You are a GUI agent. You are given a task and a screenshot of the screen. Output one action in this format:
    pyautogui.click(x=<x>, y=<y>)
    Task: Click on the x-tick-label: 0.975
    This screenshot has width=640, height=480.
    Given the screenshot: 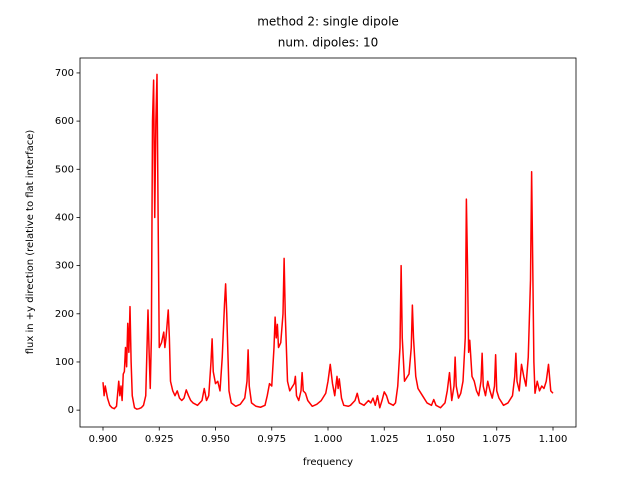 What is the action you would take?
    pyautogui.click(x=271, y=439)
    